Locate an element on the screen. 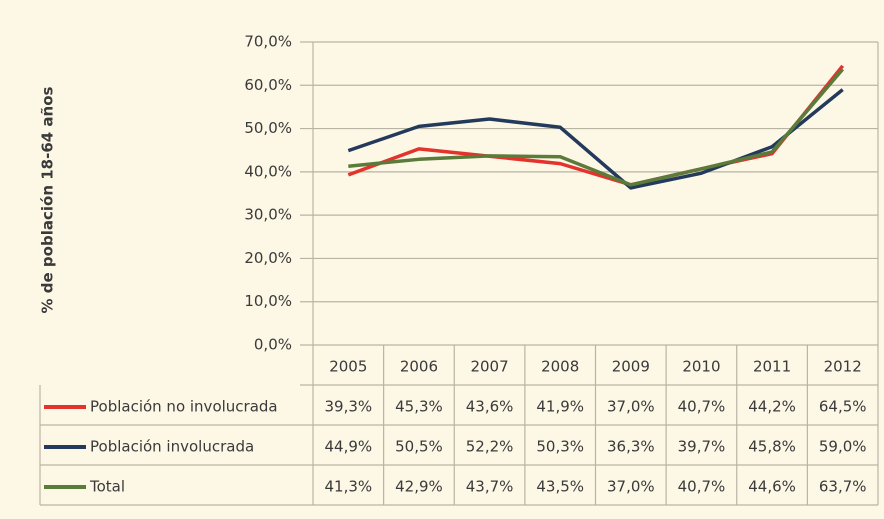 The height and width of the screenshot is (519, 884). data-label: 41,9% is located at coordinates (560, 407).